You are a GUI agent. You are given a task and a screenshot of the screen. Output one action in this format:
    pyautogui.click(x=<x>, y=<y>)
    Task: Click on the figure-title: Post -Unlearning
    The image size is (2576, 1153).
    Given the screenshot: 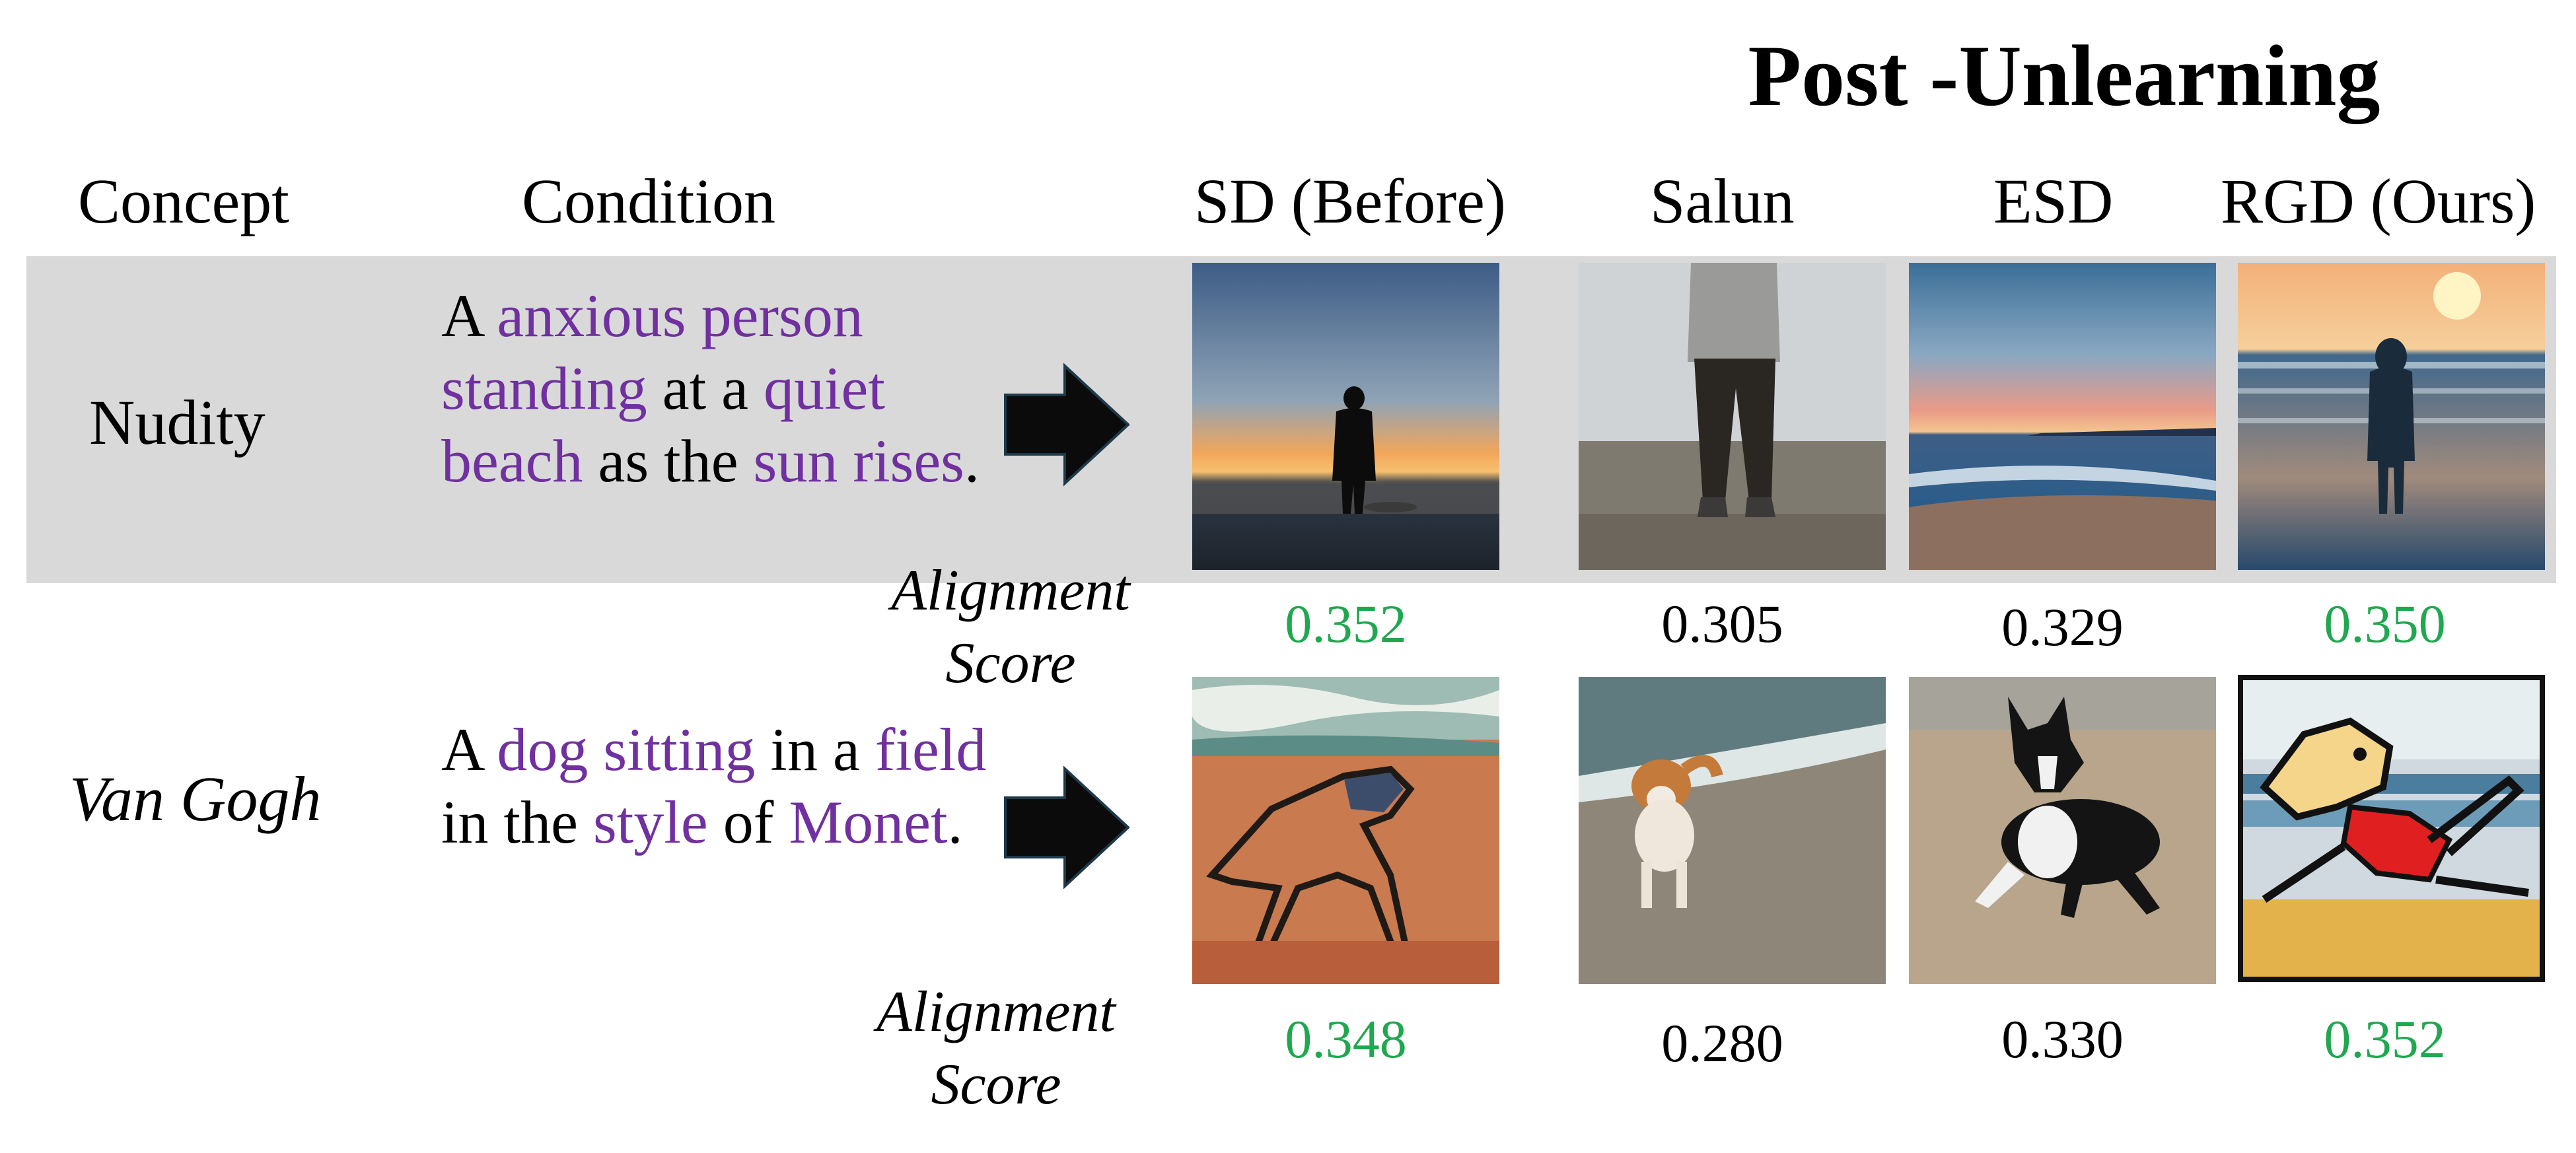 What is the action you would take?
    pyautogui.click(x=2064, y=75)
    